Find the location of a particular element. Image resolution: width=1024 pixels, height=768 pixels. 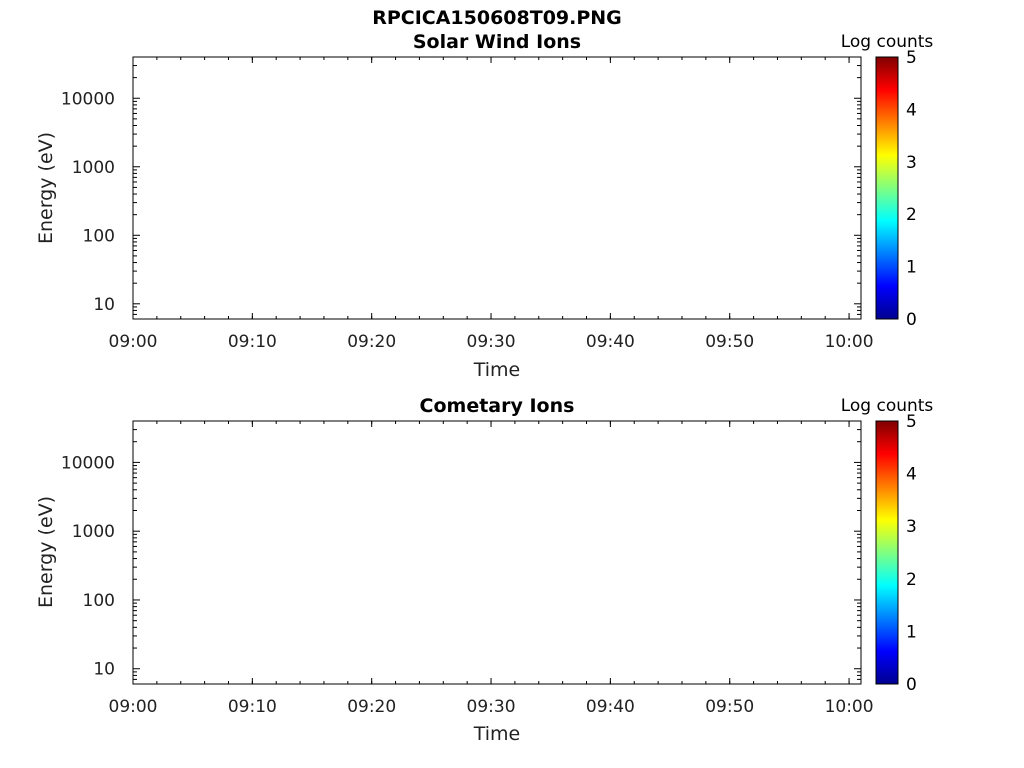

panel-title: Cometary Ions is located at coordinates (497, 406).